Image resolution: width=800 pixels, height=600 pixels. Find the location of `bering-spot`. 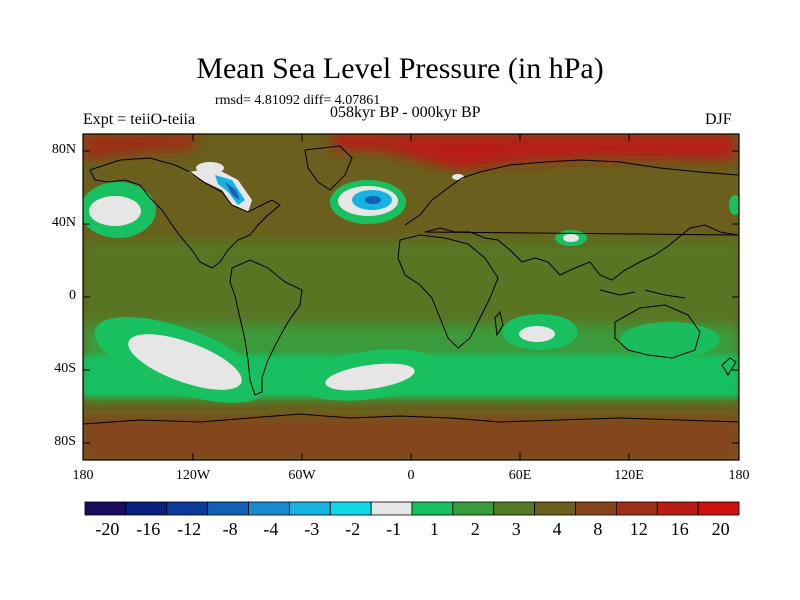

bering-spot is located at coordinates (734, 205).